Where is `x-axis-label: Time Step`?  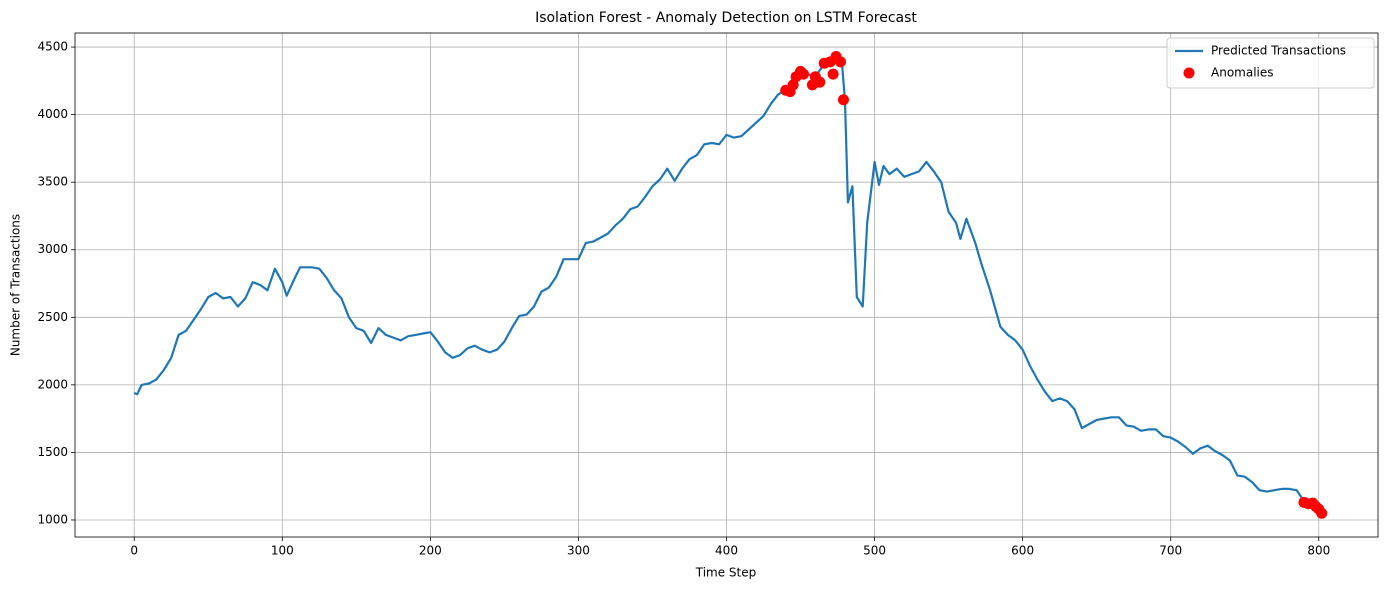 x-axis-label: Time Step is located at coordinates (726, 573).